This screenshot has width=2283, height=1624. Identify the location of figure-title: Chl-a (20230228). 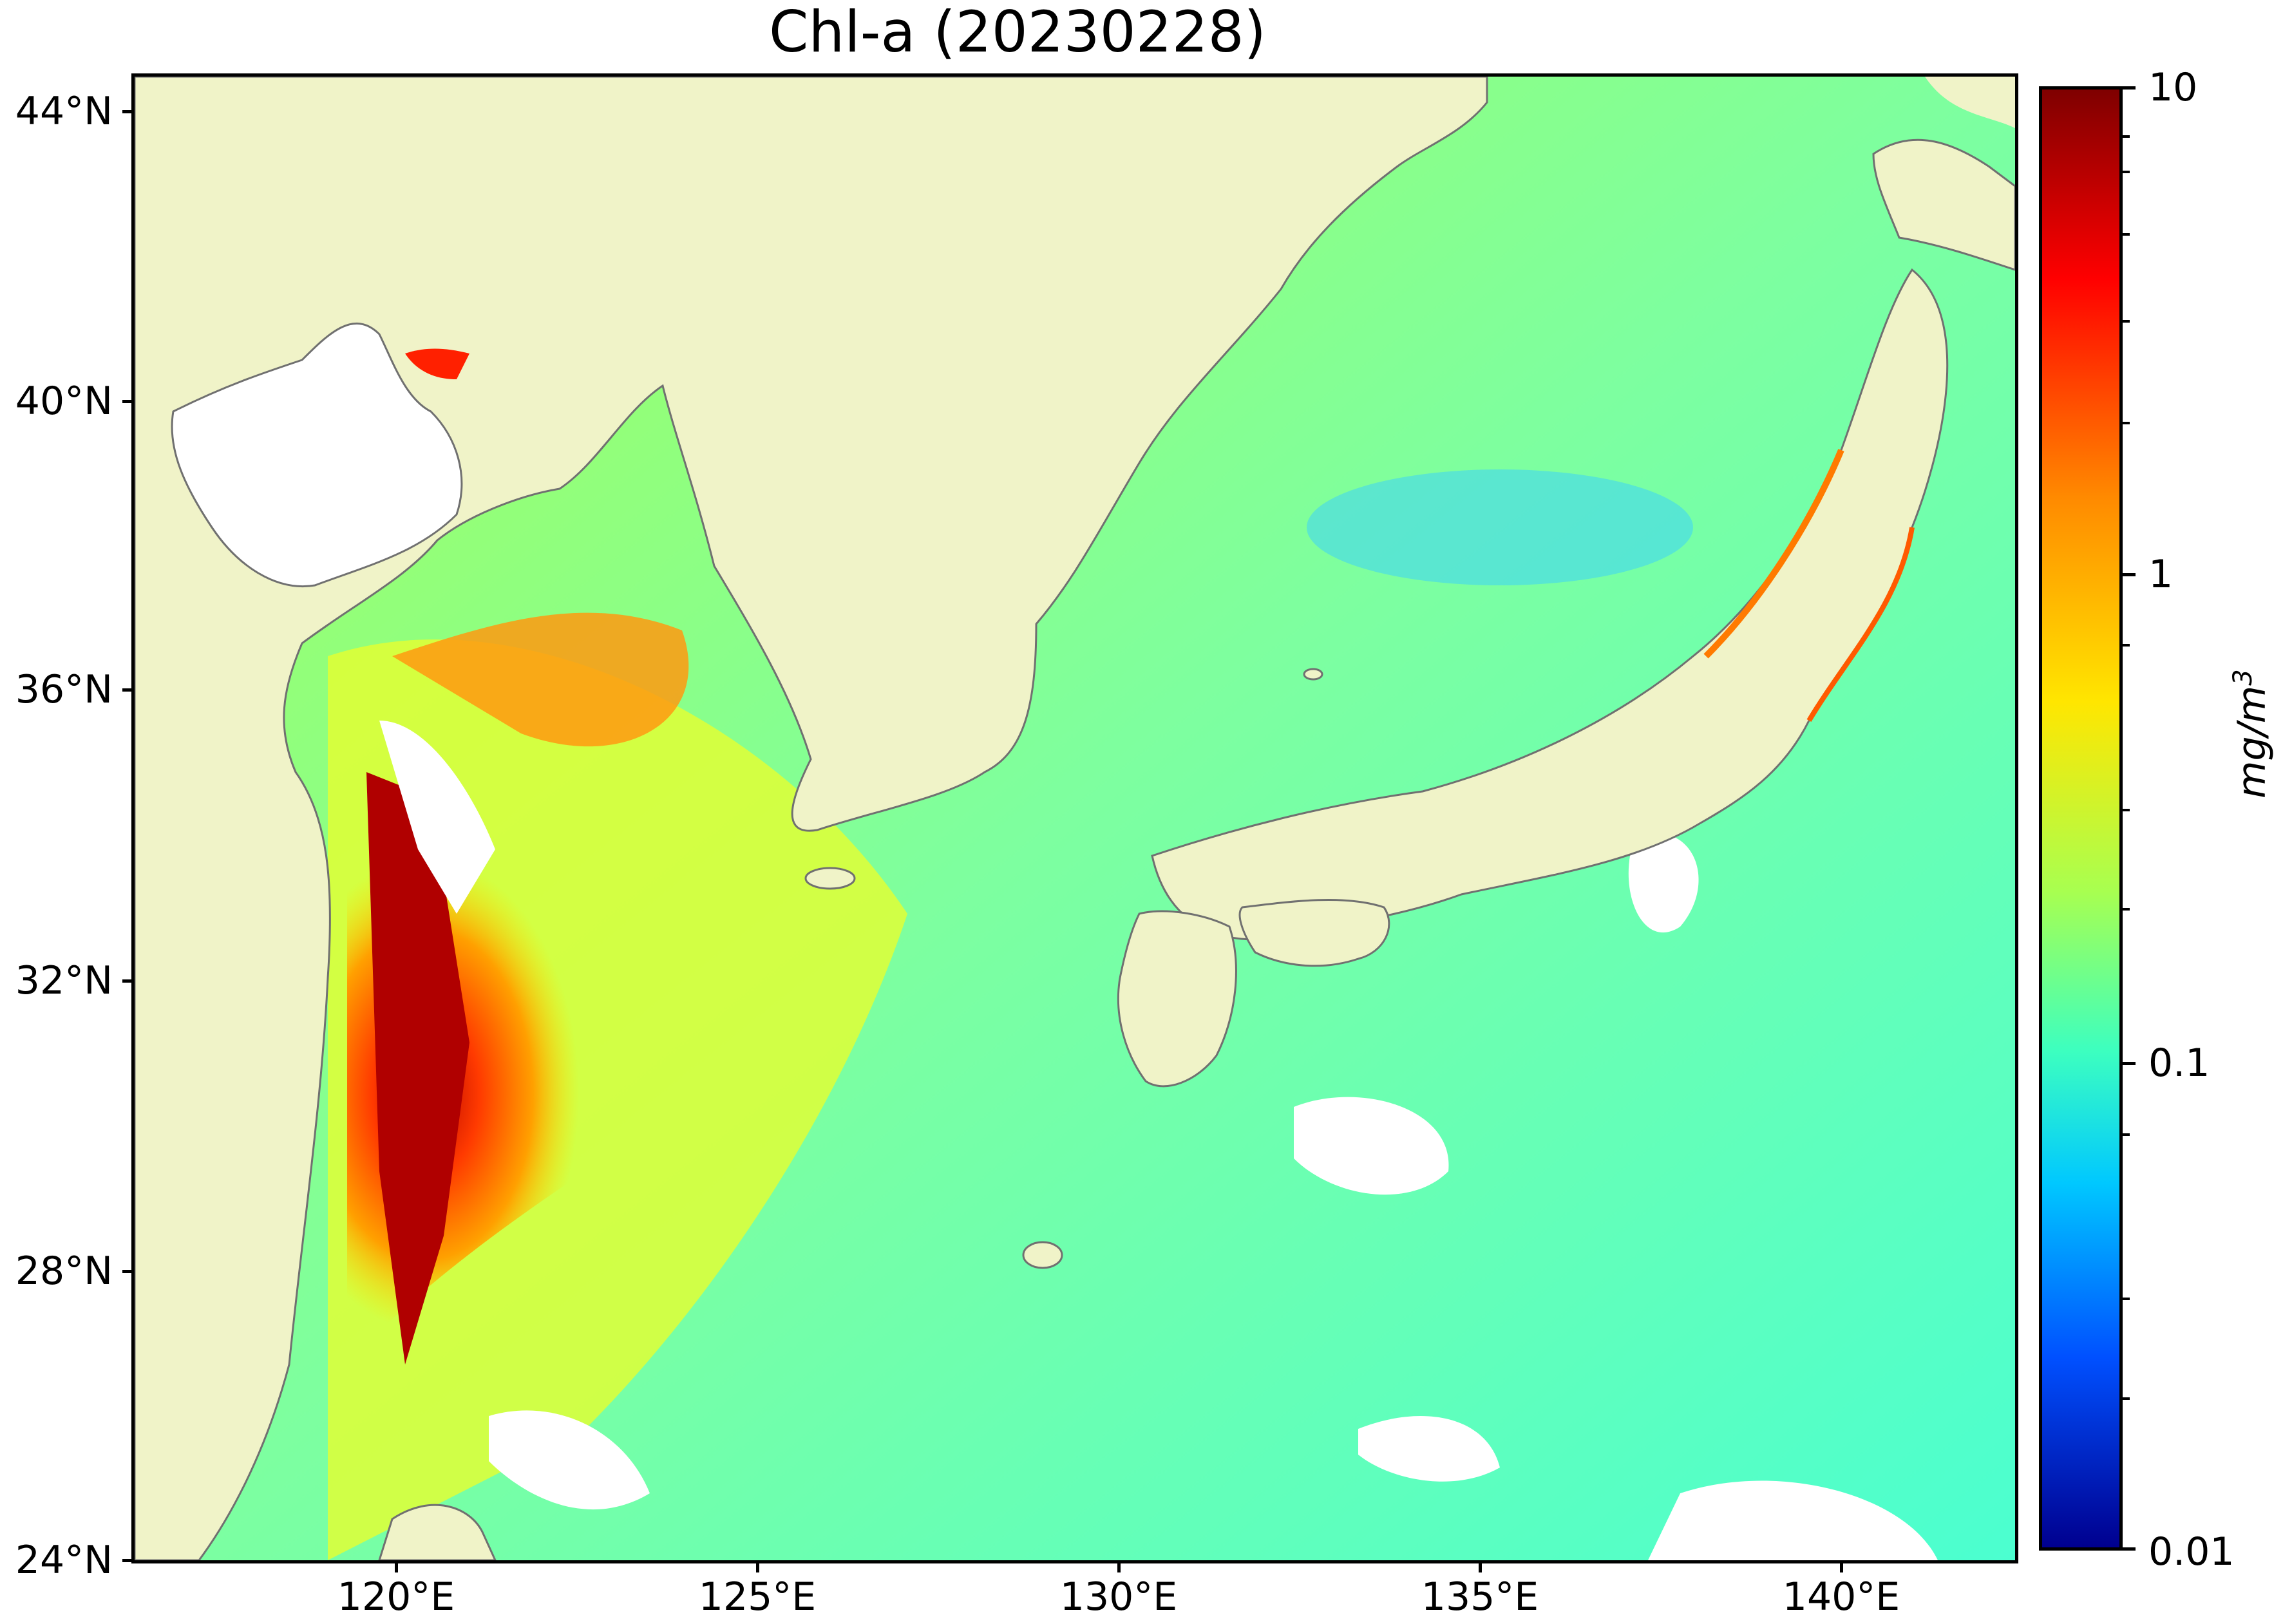
(1017, 32).